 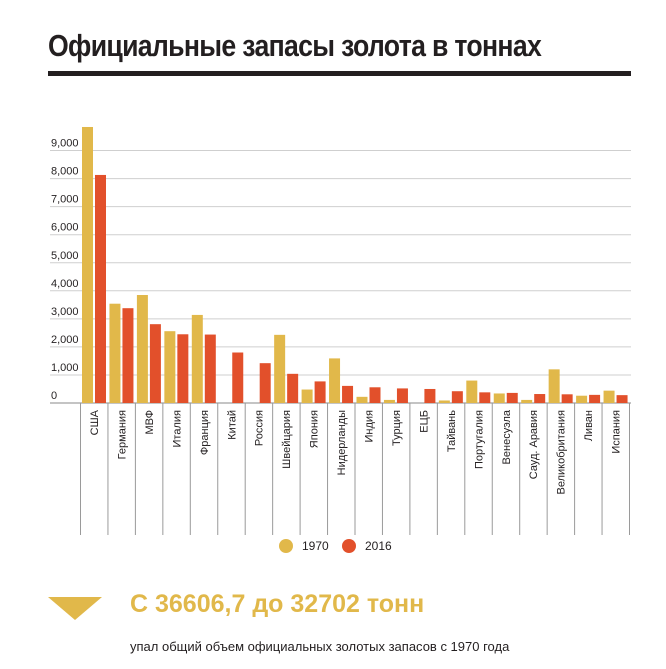 I want to click on x-tick-label: ЕЦБ, so click(x=424, y=421).